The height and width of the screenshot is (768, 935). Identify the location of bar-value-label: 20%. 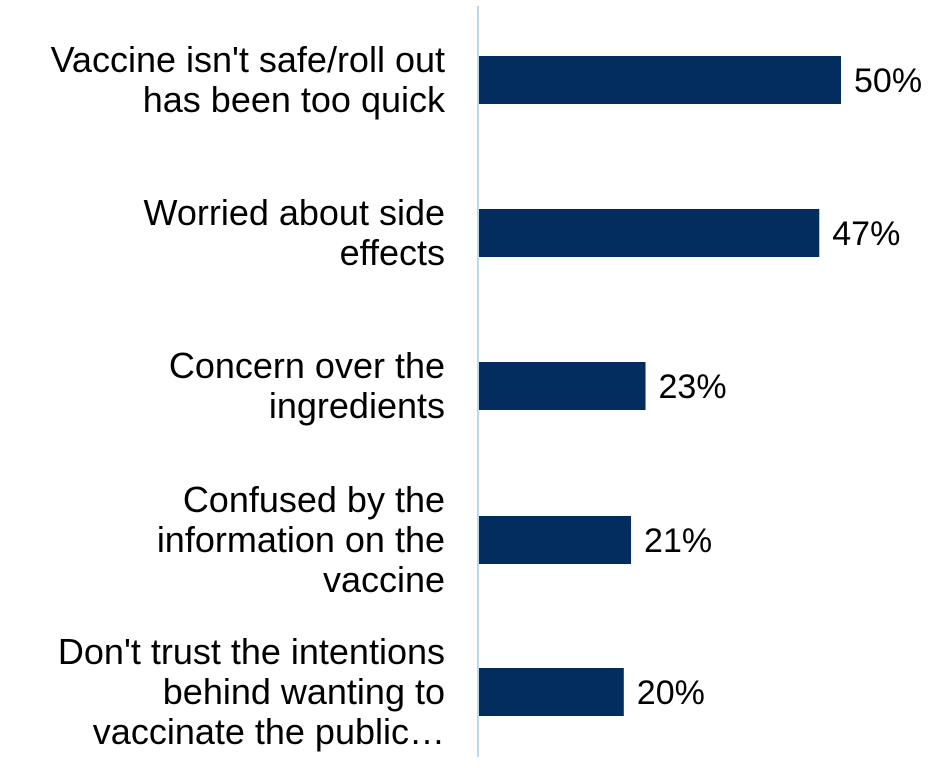
(671, 693).